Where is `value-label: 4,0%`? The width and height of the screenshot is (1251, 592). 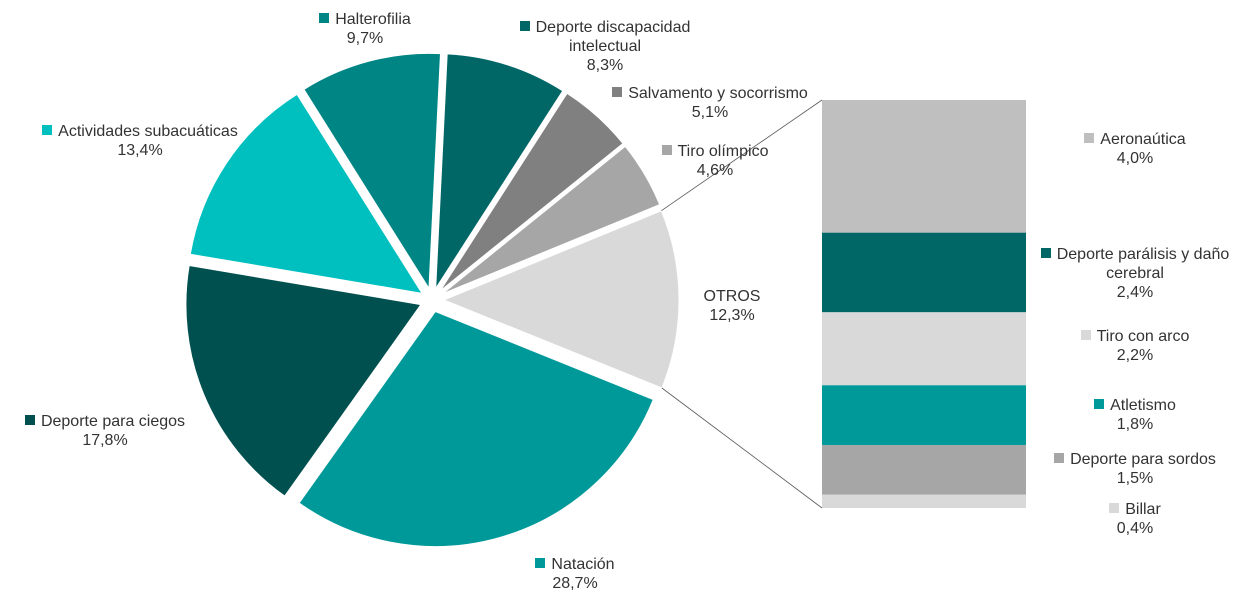
value-label: 4,0% is located at coordinates (1135, 158).